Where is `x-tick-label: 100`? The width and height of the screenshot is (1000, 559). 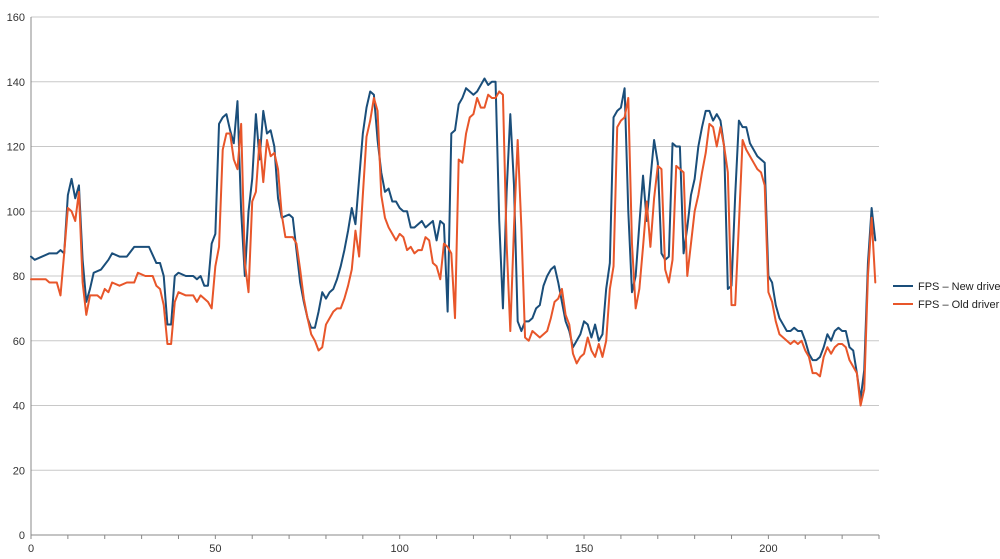
x-tick-label: 100 is located at coordinates (400, 549).